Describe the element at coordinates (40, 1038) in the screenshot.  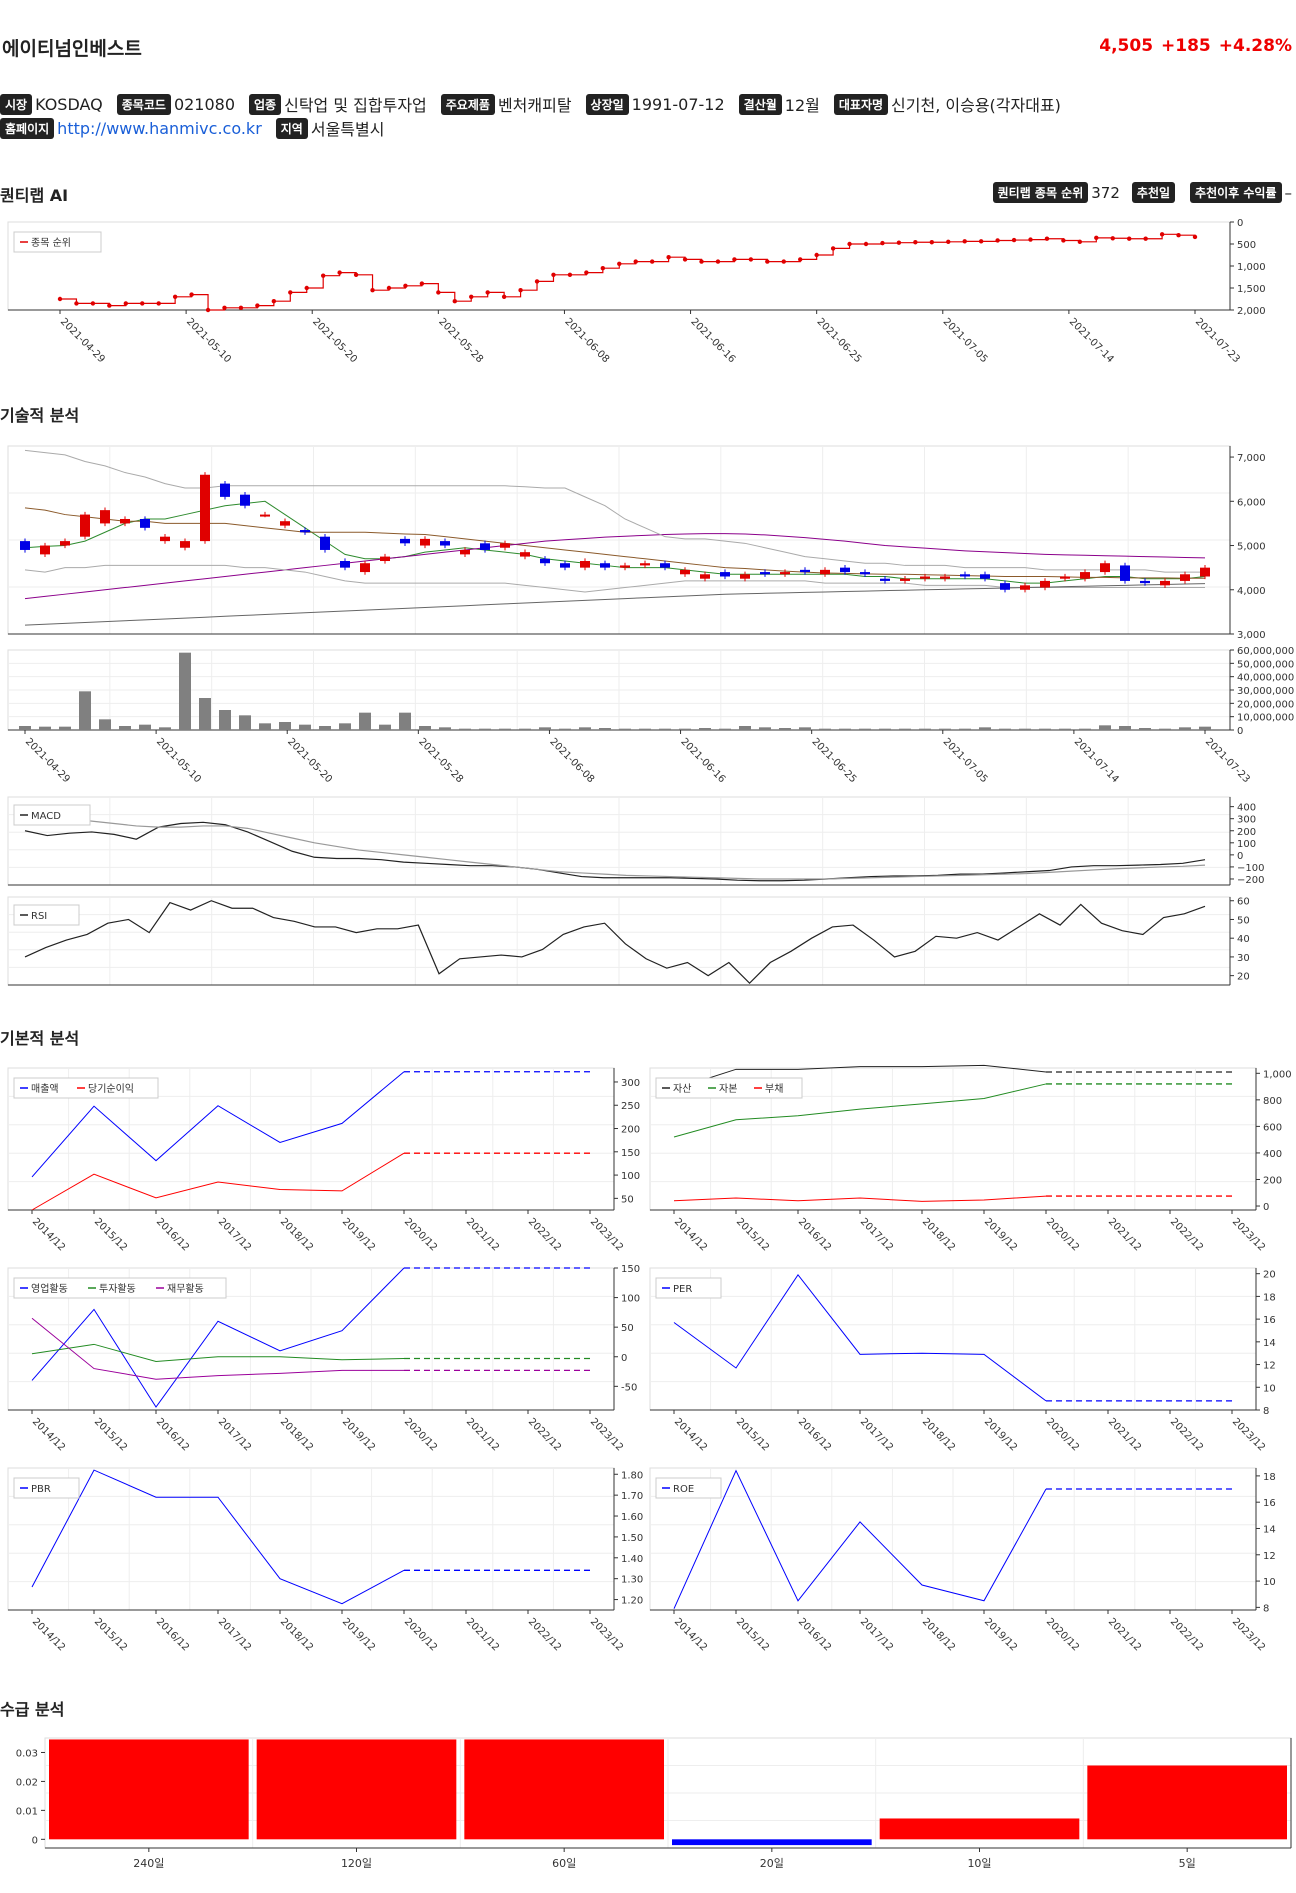
I see `fundamental-section-title: 기본적 분석` at that location.